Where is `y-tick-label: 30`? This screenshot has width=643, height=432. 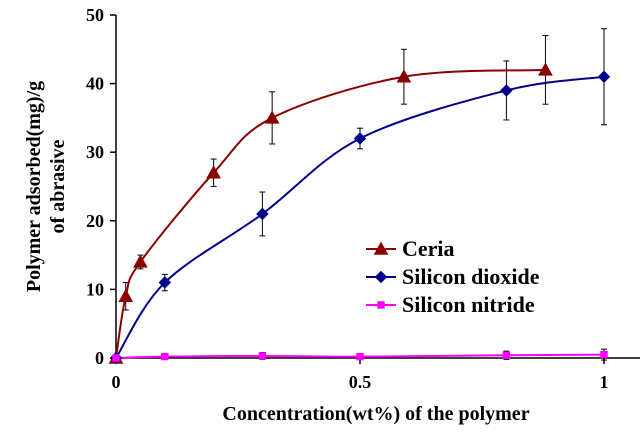 y-tick-label: 30 is located at coordinates (95, 152).